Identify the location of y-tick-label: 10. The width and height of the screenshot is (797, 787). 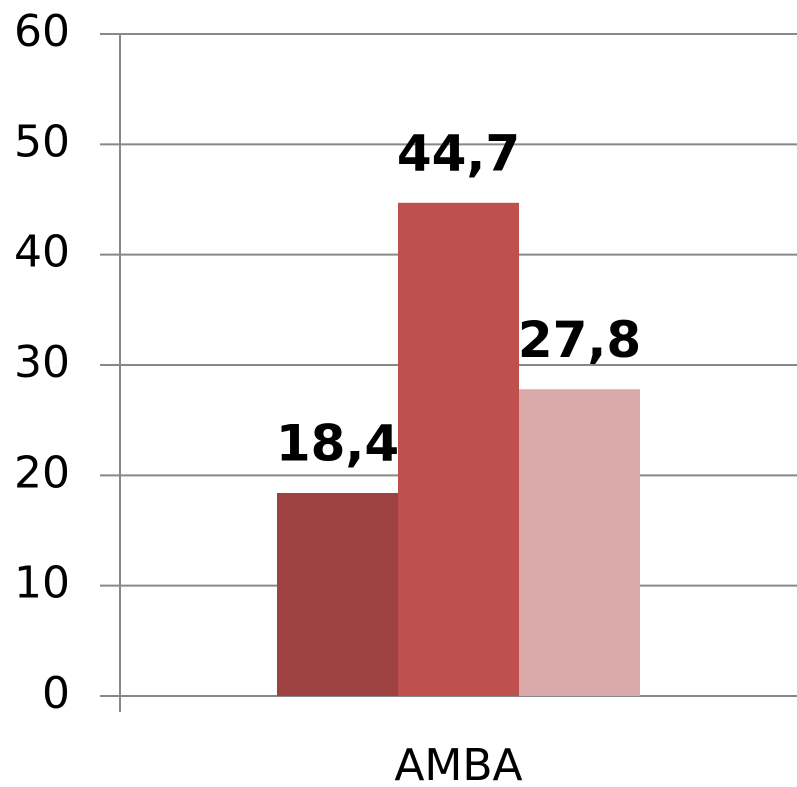
(42, 583).